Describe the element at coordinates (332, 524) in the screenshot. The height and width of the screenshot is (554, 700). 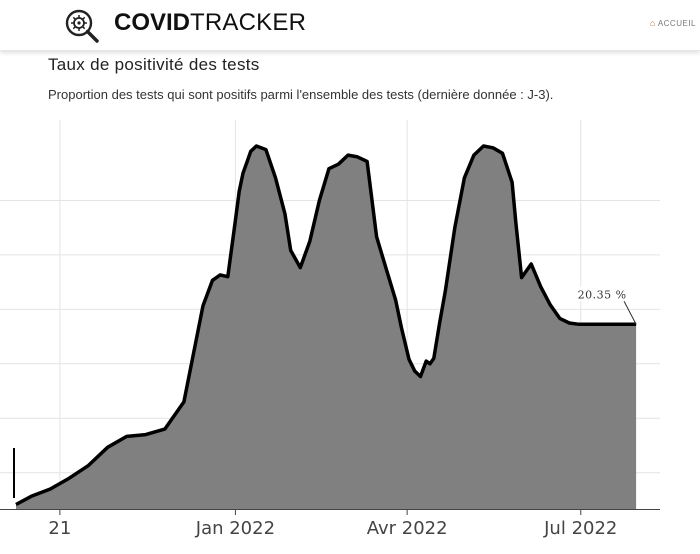
I see `x-axis-ticks: 21 Jan 2022 Avr 2022 Jul 2022` at that location.